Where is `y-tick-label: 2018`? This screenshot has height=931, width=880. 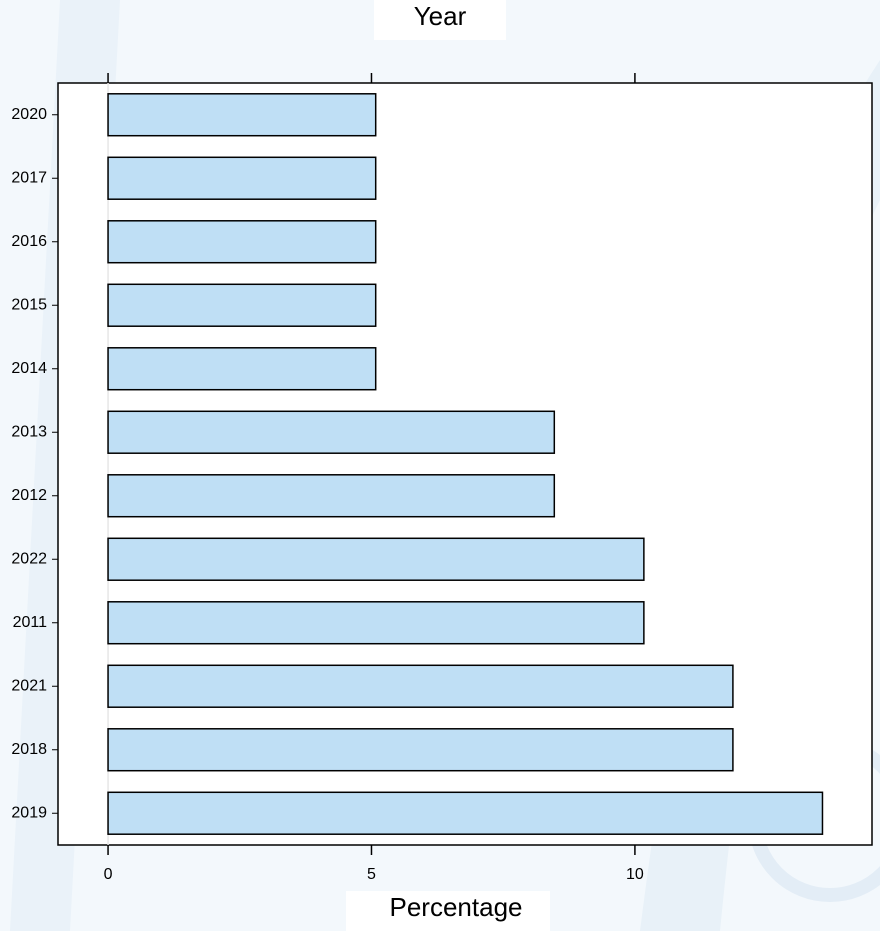 y-tick-label: 2018 is located at coordinates (29, 749).